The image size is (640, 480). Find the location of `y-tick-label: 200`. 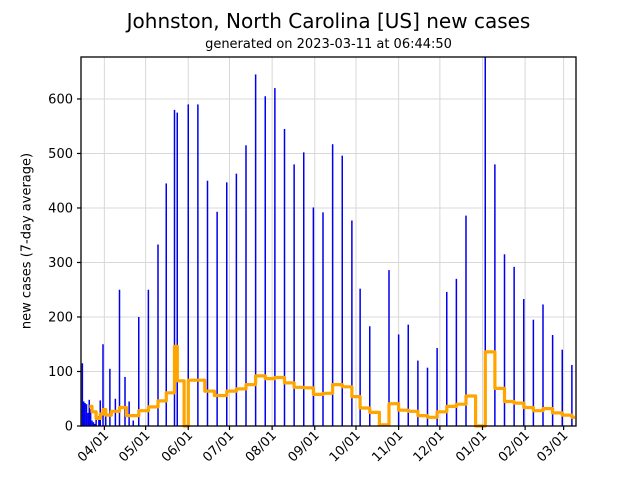

y-tick-label: 200 is located at coordinates (60, 317).